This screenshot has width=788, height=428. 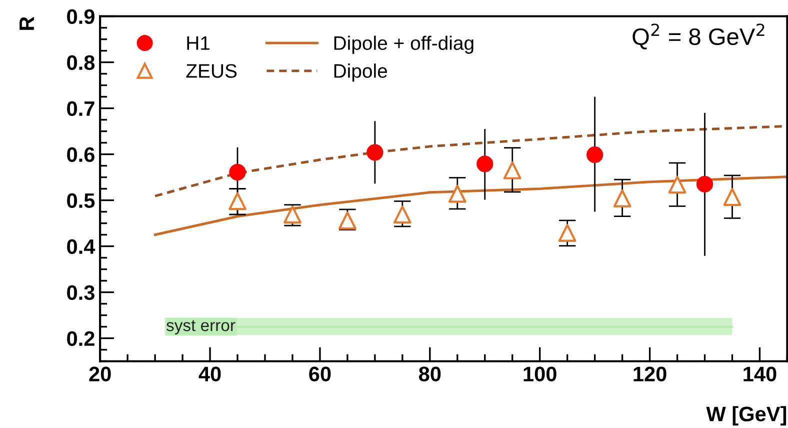 I want to click on y-tick-label: 0.3, so click(x=80, y=292).